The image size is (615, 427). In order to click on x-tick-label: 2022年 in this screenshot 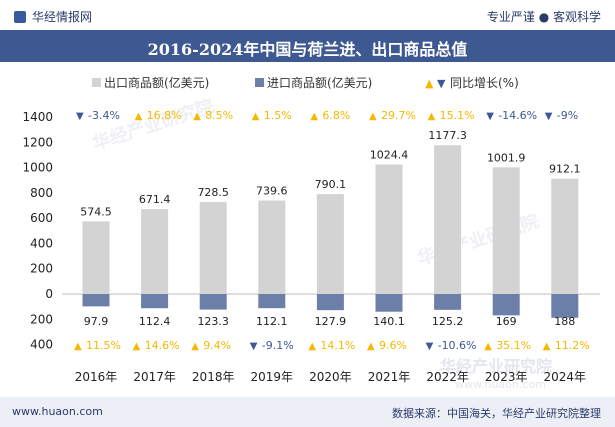, I will do `click(447, 377)`.